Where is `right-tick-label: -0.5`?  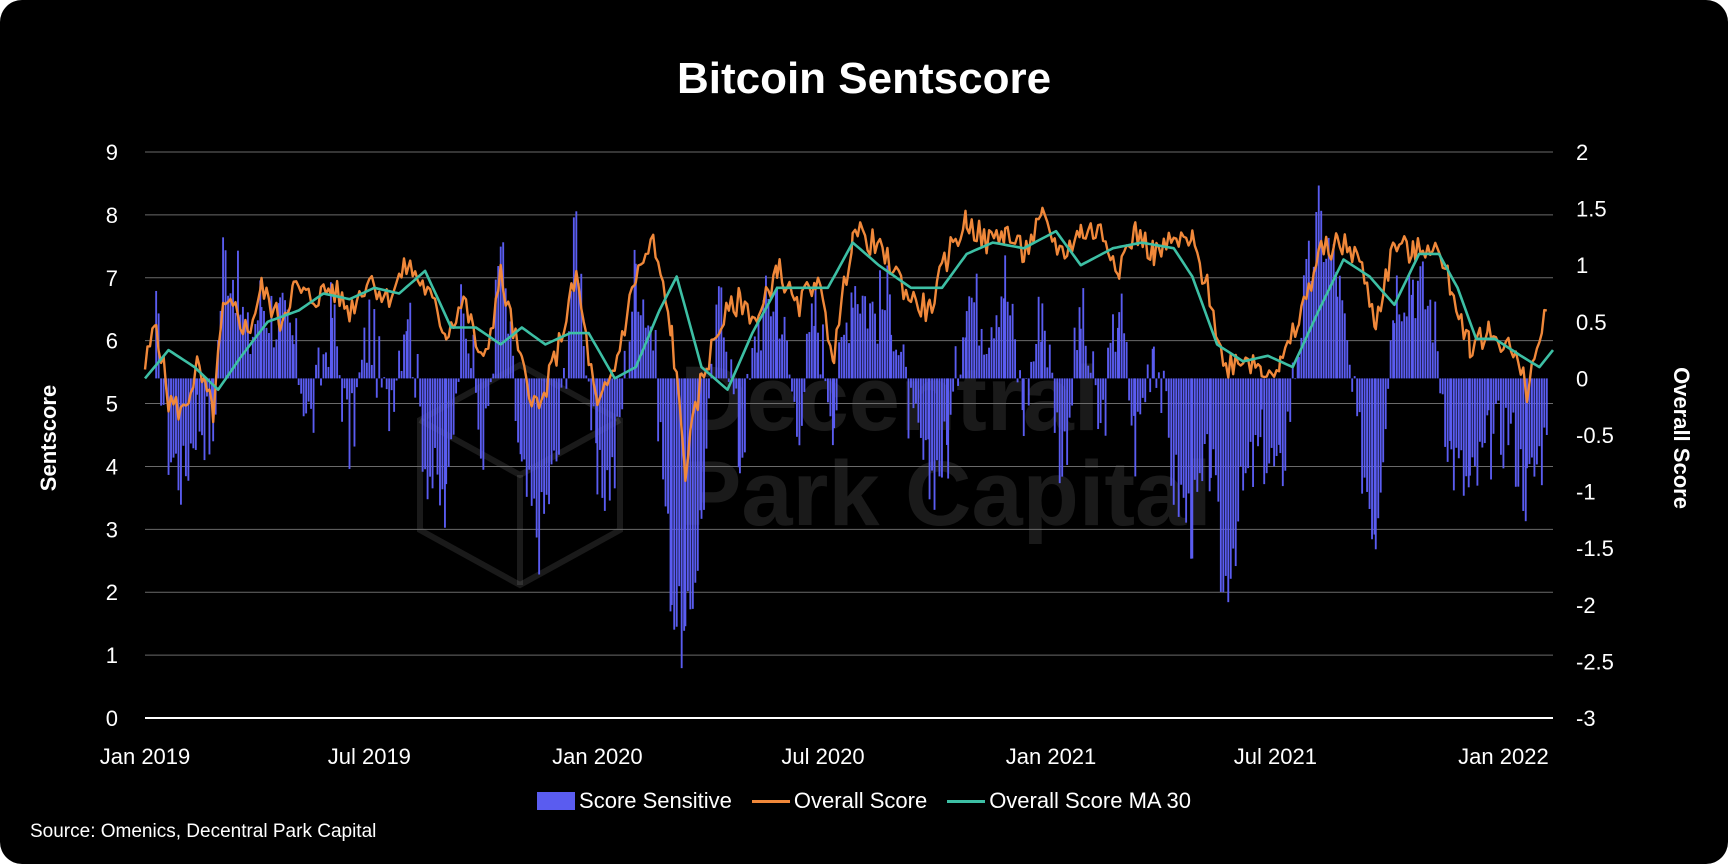 right-tick-label: -0.5 is located at coordinates (1595, 435).